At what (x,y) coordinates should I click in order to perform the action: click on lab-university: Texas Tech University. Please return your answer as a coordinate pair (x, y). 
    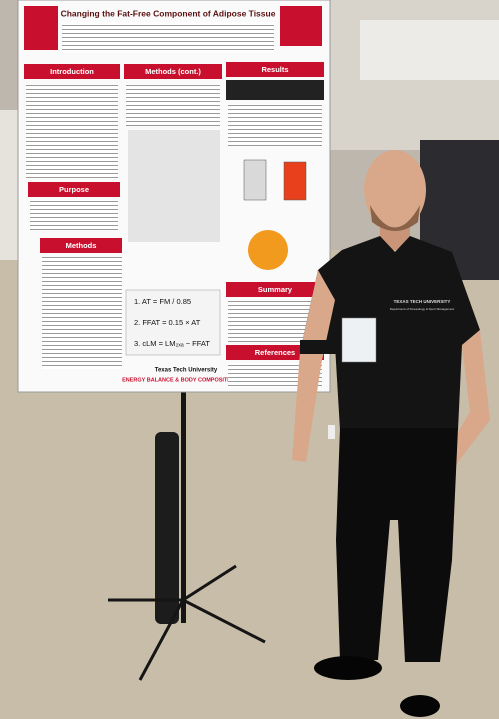
    Looking at the image, I should click on (186, 371).